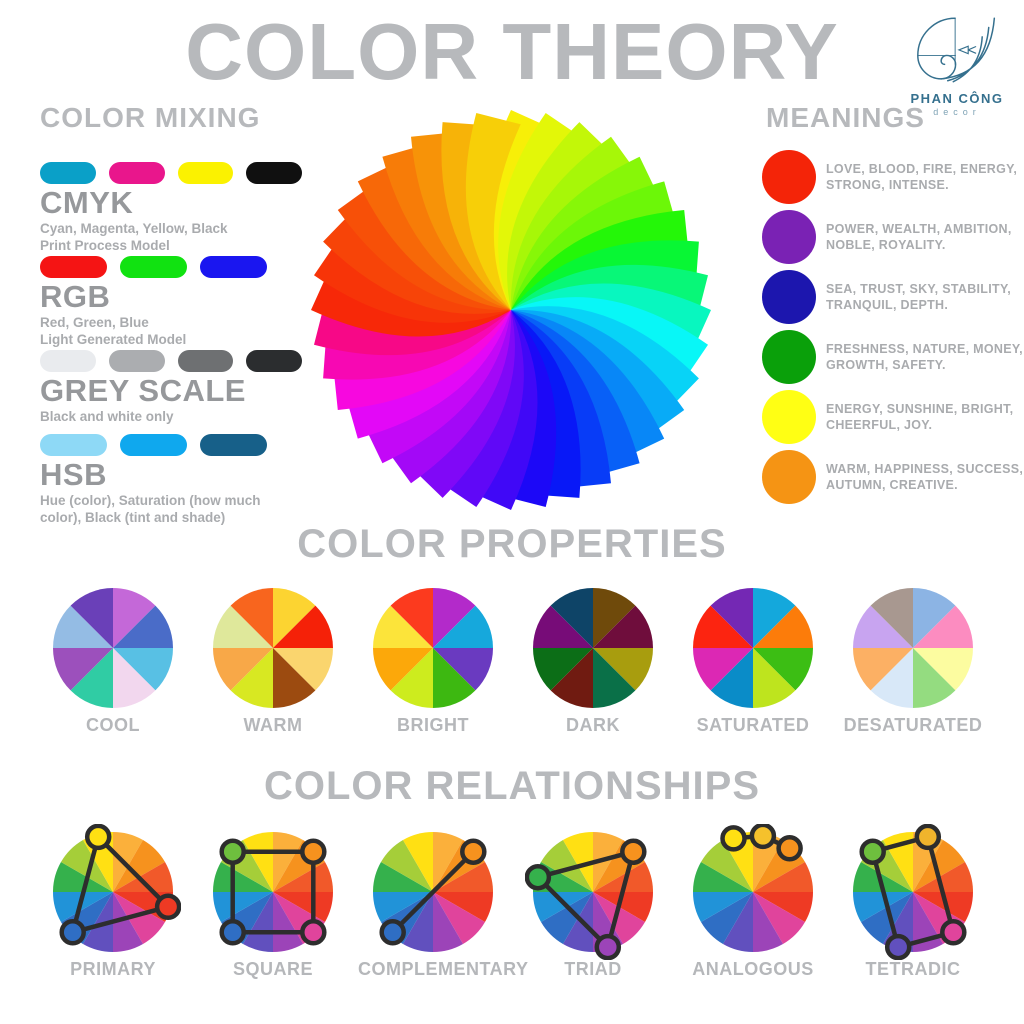 The height and width of the screenshot is (1024, 1024). What do you see at coordinates (443, 969) in the screenshot?
I see `relationship-label-complementary: COMPLEMENTARY` at bounding box center [443, 969].